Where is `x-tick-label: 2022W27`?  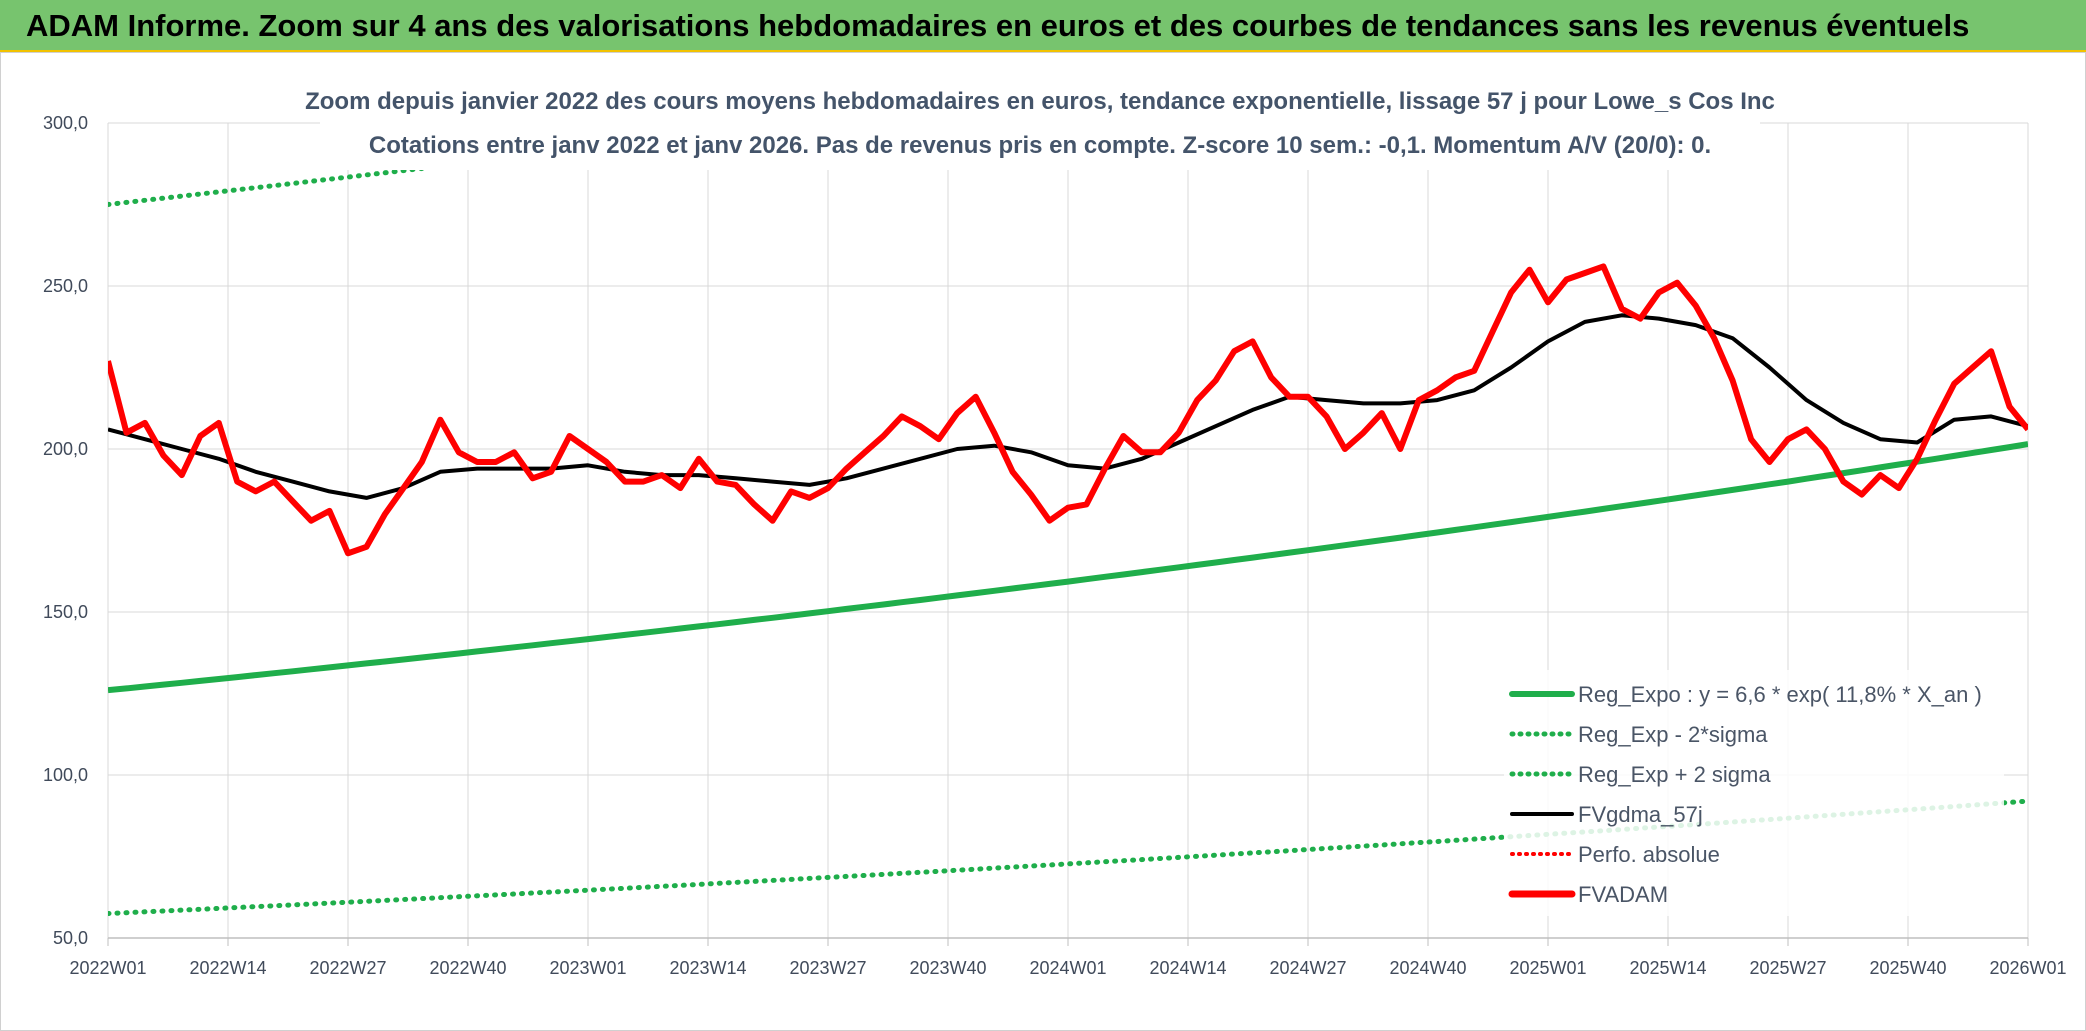 x-tick-label: 2022W27 is located at coordinates (347, 968).